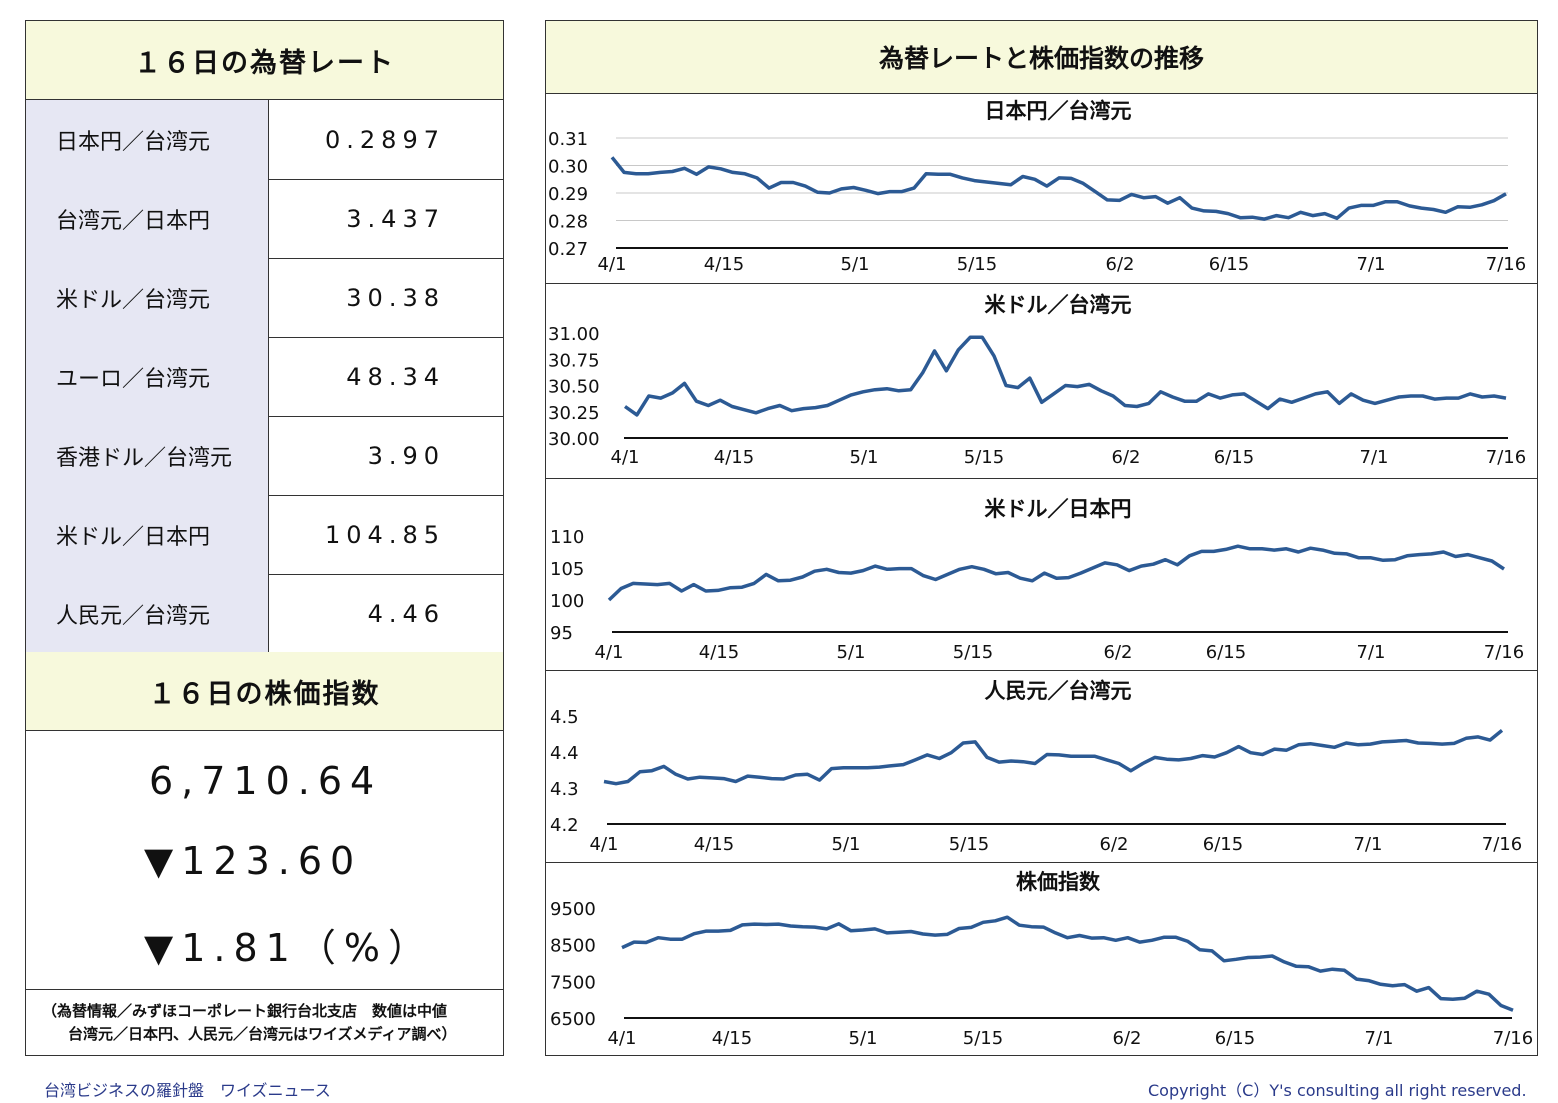 This screenshot has height=1103, width=1558. I want to click on rate-name: 米ドル／日本円, so click(147, 534).